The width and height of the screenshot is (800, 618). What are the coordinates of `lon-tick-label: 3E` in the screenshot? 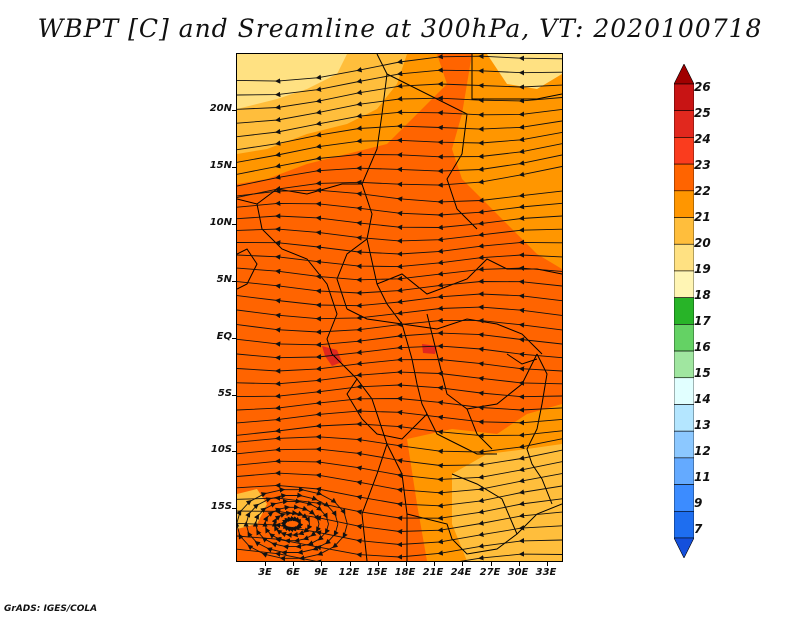 It's located at (265, 572).